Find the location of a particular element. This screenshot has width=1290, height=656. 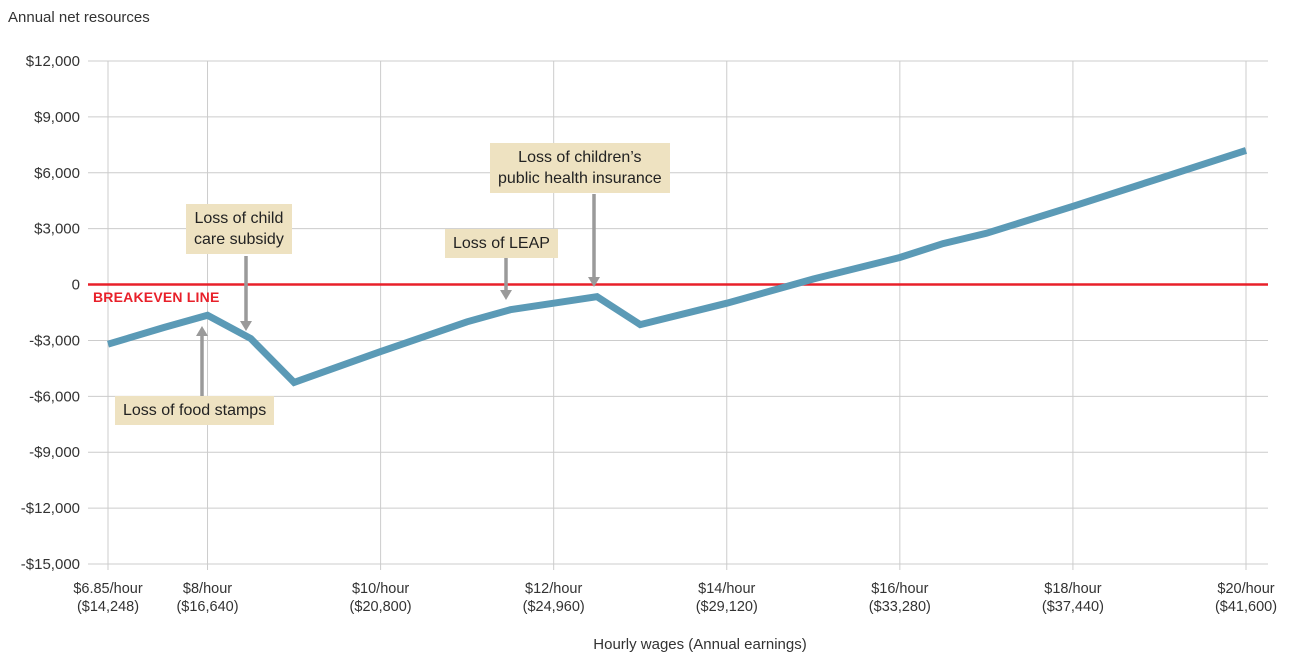

y-tick-label: $12,000 is located at coordinates (53, 61).